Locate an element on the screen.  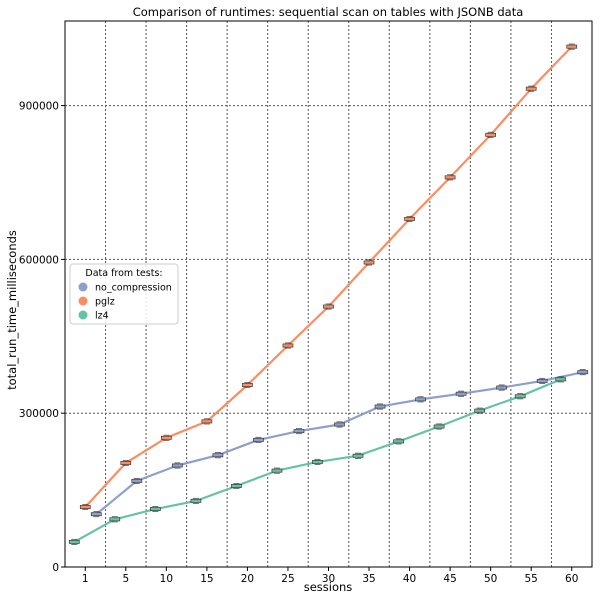
y-tick-label: 0 is located at coordinates (55, 568).